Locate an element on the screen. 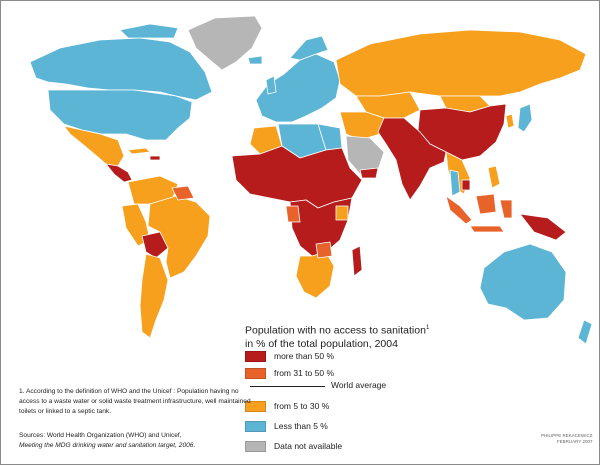 The width and height of the screenshot is (602, 467). region-central-america is located at coordinates (119, 173).